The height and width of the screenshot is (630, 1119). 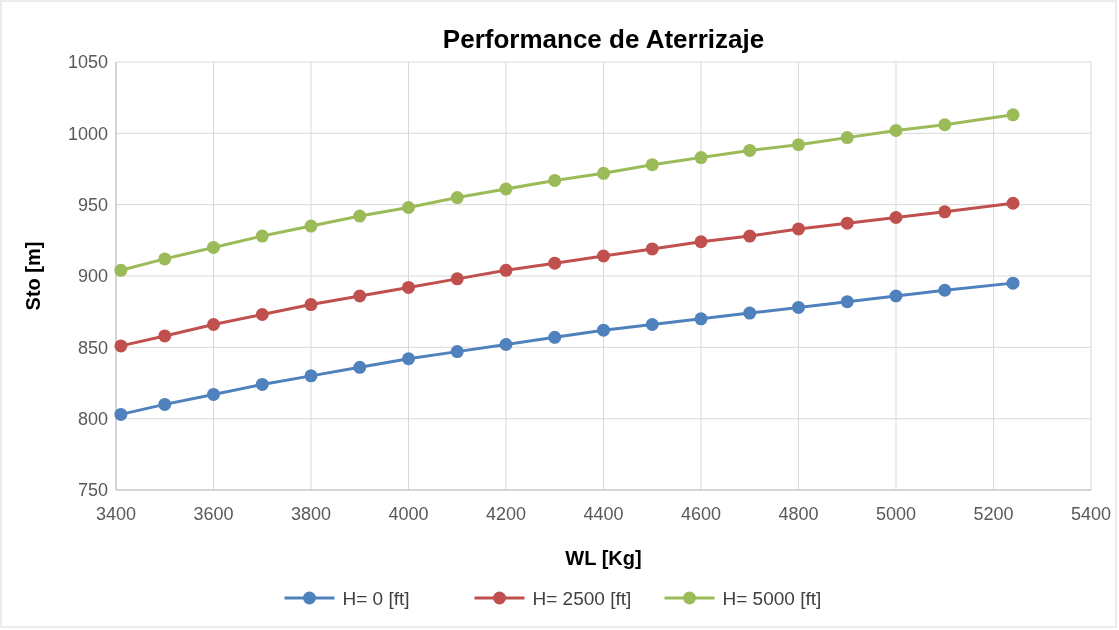 What do you see at coordinates (603, 39) in the screenshot?
I see `chart-title: Performance de Aterrizaje` at bounding box center [603, 39].